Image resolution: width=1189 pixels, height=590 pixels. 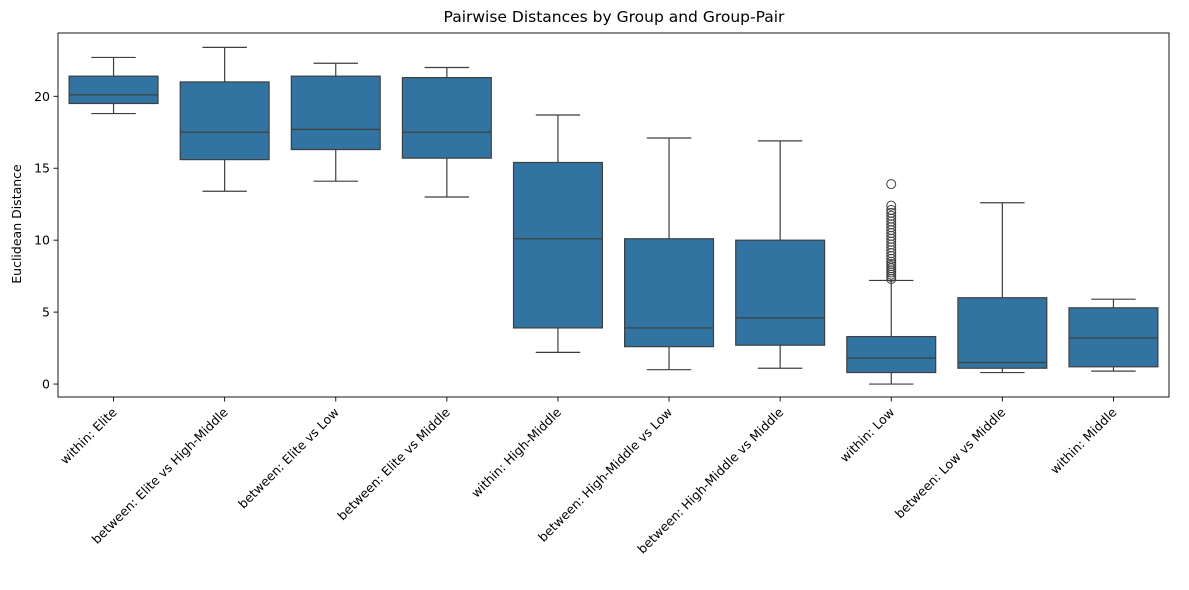 I want to click on y-tick-label: 10, so click(x=42, y=240).